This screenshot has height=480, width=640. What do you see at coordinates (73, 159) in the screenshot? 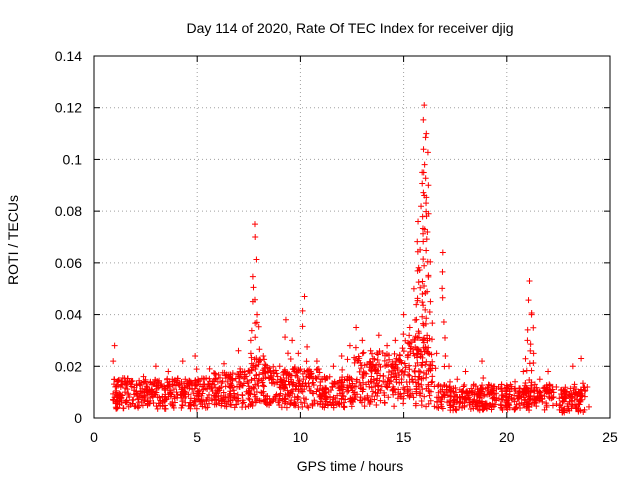
I see `y-tick-label: 0.1` at bounding box center [73, 159].